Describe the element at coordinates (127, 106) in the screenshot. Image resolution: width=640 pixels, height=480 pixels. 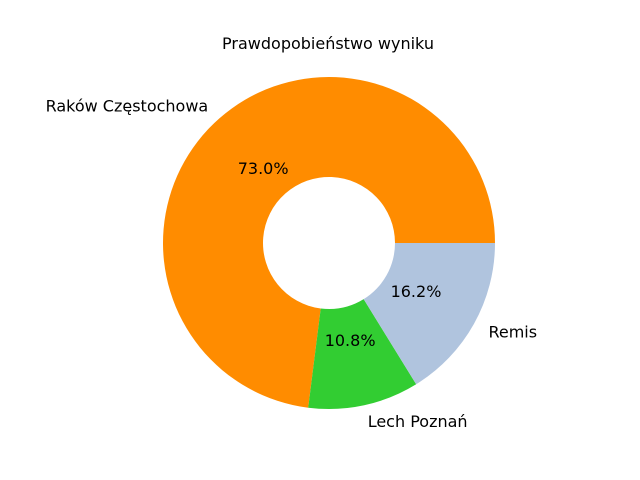
I see `slice-label-rakow-czestochowa: Raków Częstochowa` at that location.